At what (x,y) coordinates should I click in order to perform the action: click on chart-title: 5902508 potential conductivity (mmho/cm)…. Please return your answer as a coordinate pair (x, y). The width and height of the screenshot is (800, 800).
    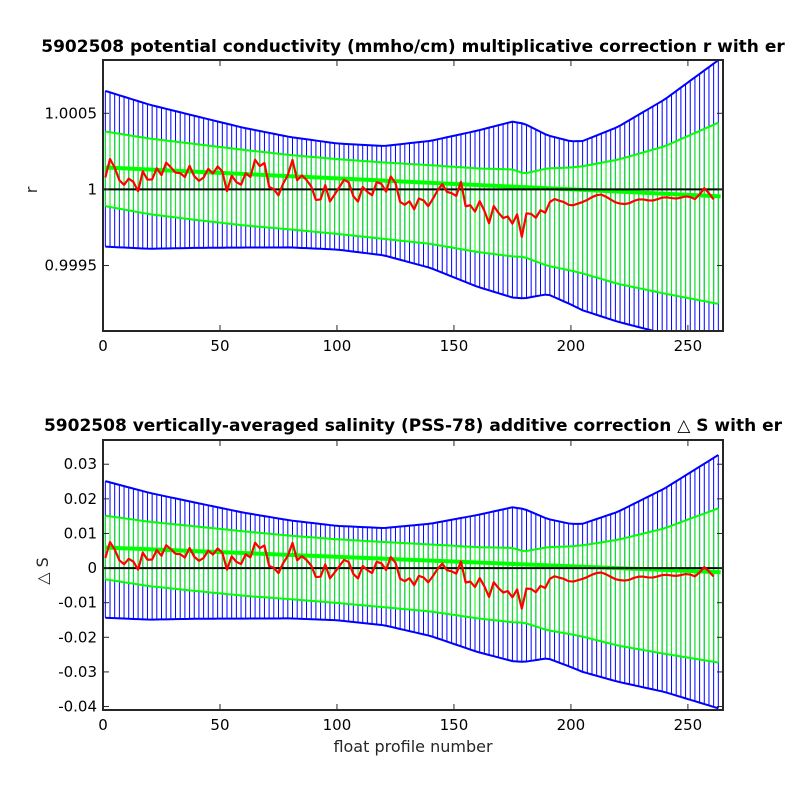
    Looking at the image, I should click on (413, 47).